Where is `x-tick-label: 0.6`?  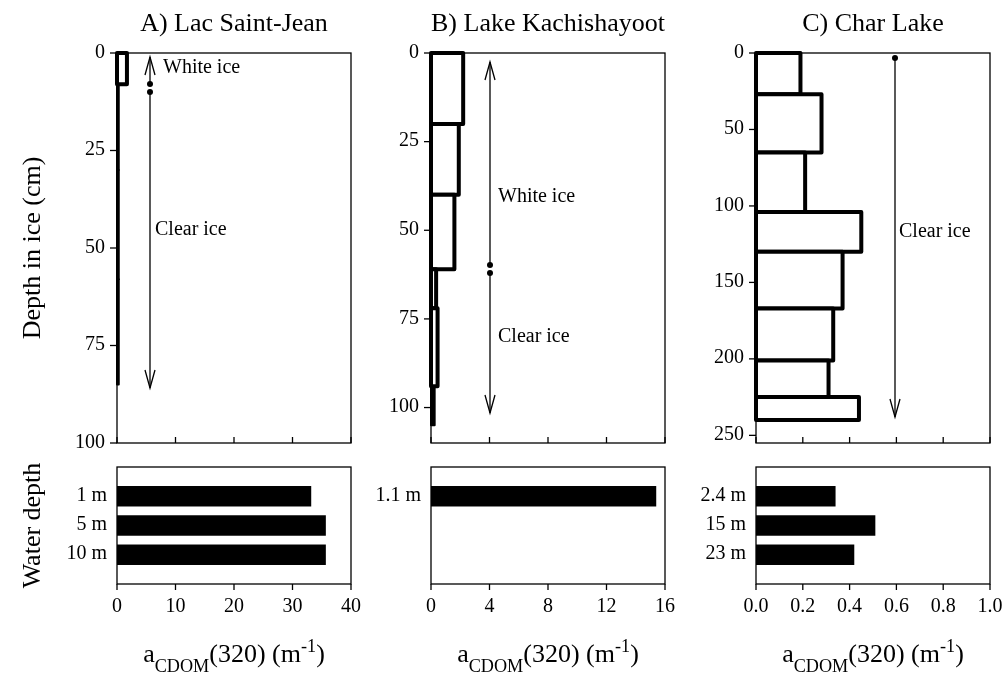
x-tick-label: 0.6 is located at coordinates (896, 605).